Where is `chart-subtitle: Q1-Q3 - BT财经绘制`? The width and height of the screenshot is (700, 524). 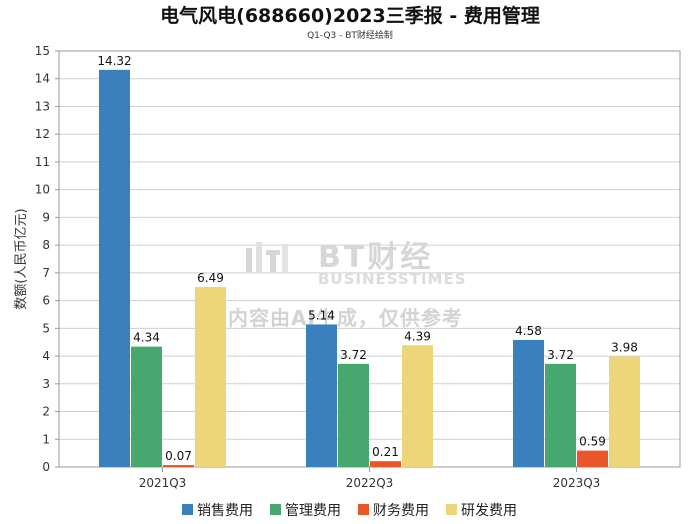
chart-subtitle: Q1-Q3 - BT财经绘制 is located at coordinates (350, 35).